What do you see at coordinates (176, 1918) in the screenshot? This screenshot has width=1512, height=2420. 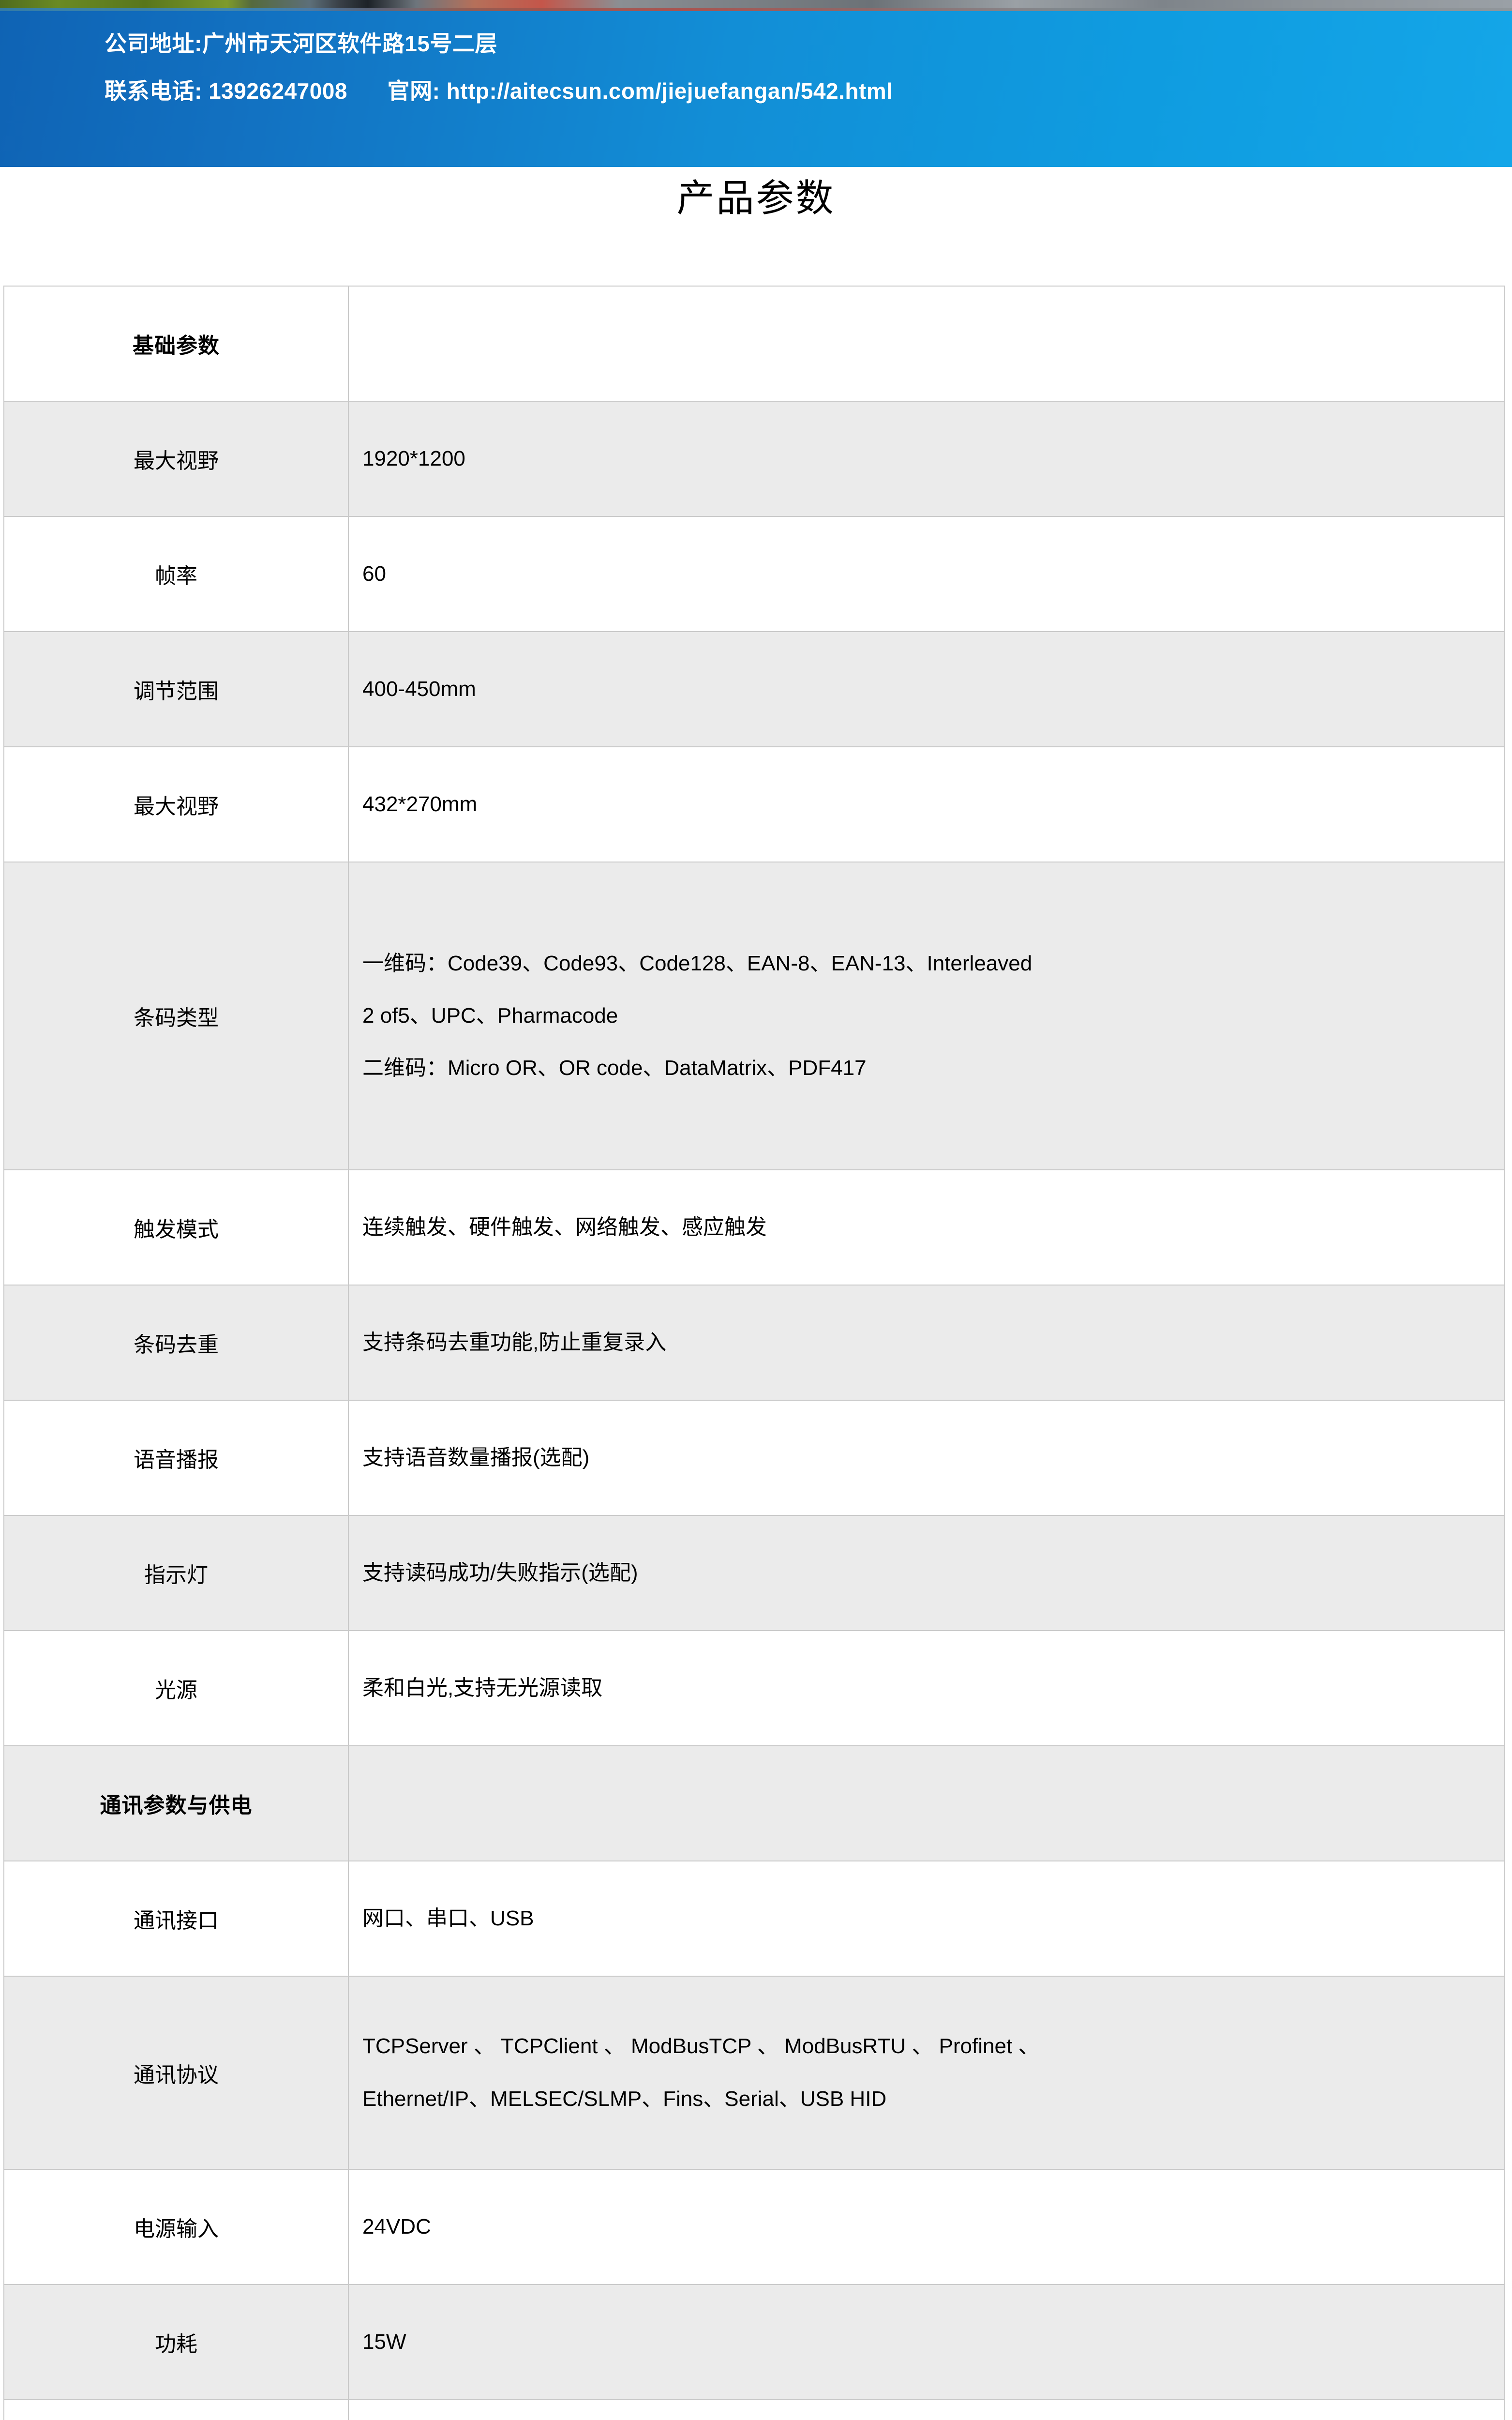 I see `spec-key-cell: 通讯接口` at bounding box center [176, 1918].